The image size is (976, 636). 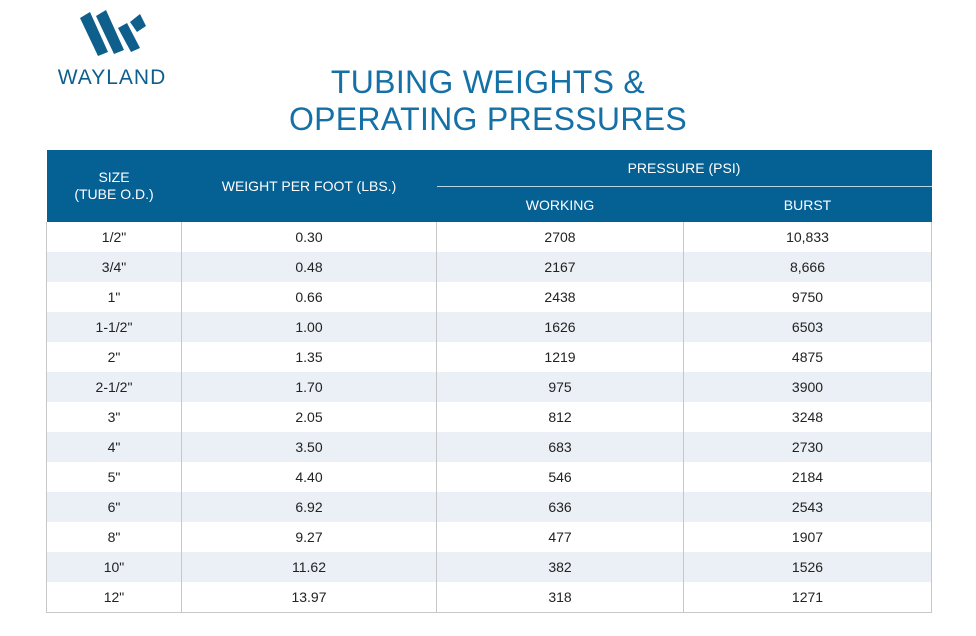 I want to click on cell-burst: 10,833, so click(x=807, y=237).